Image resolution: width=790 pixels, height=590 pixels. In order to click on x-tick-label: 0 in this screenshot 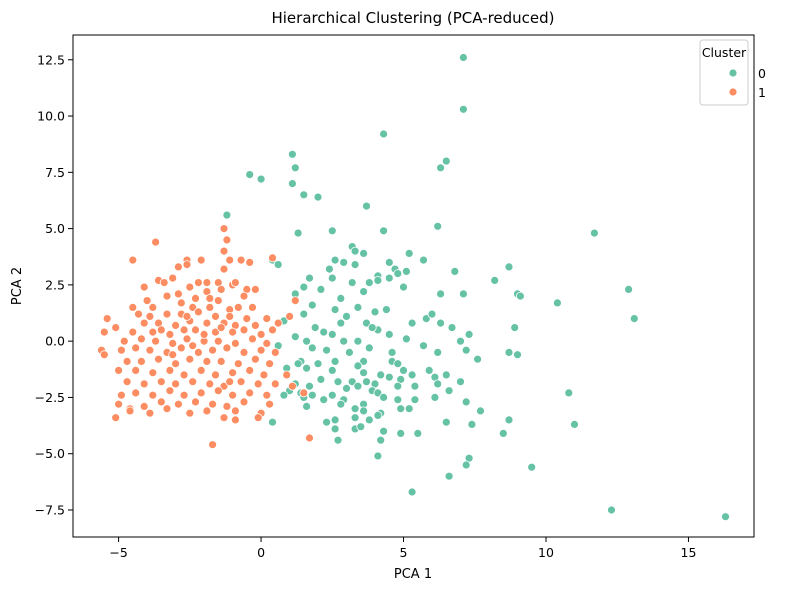, I will do `click(261, 552)`.